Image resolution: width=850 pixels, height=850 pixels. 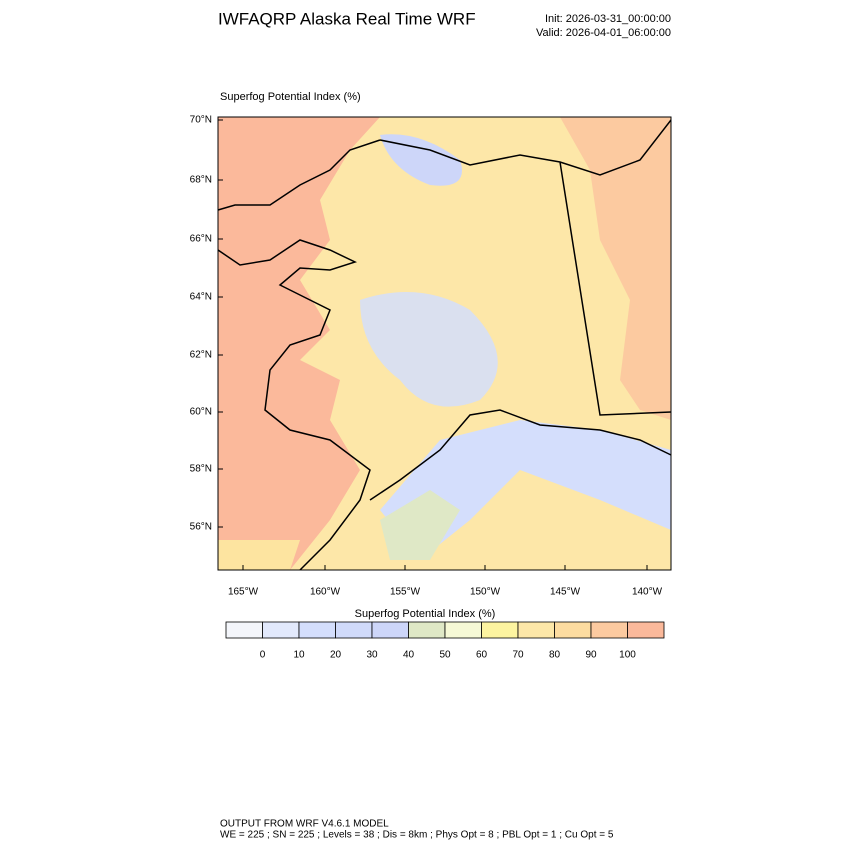 What do you see at coordinates (201, 239) in the screenshot?
I see `lat-label: 66°N` at bounding box center [201, 239].